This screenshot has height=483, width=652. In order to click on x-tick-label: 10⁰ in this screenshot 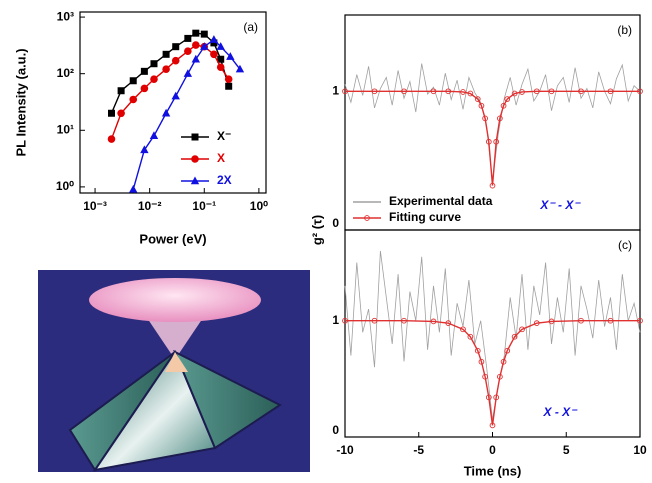, I will do `click(259, 206)`.